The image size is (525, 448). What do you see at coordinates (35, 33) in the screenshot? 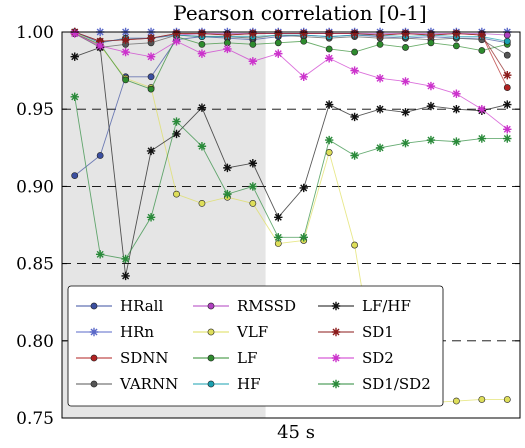
I see `y-tick-label-5: 1.00` at bounding box center [35, 33].